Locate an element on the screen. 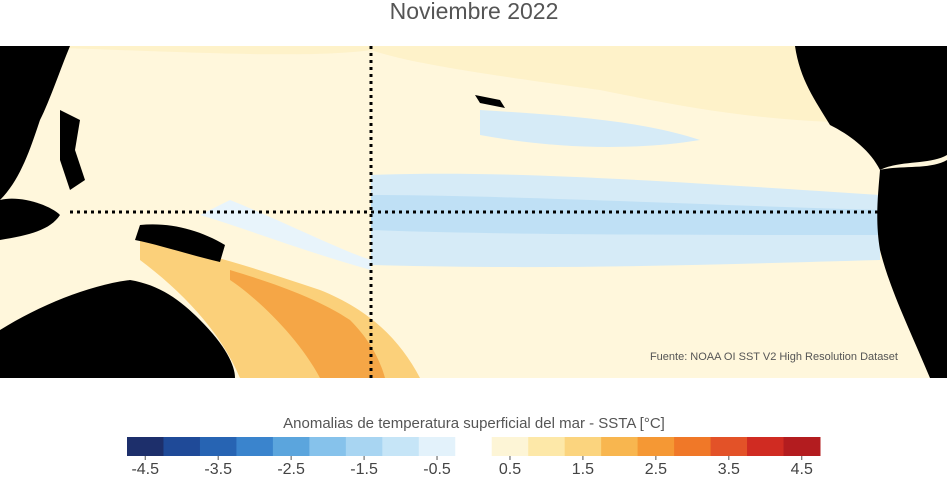 Image resolution: width=947 pixels, height=480 pixels. tick-label: -4.5 is located at coordinates (145, 469).